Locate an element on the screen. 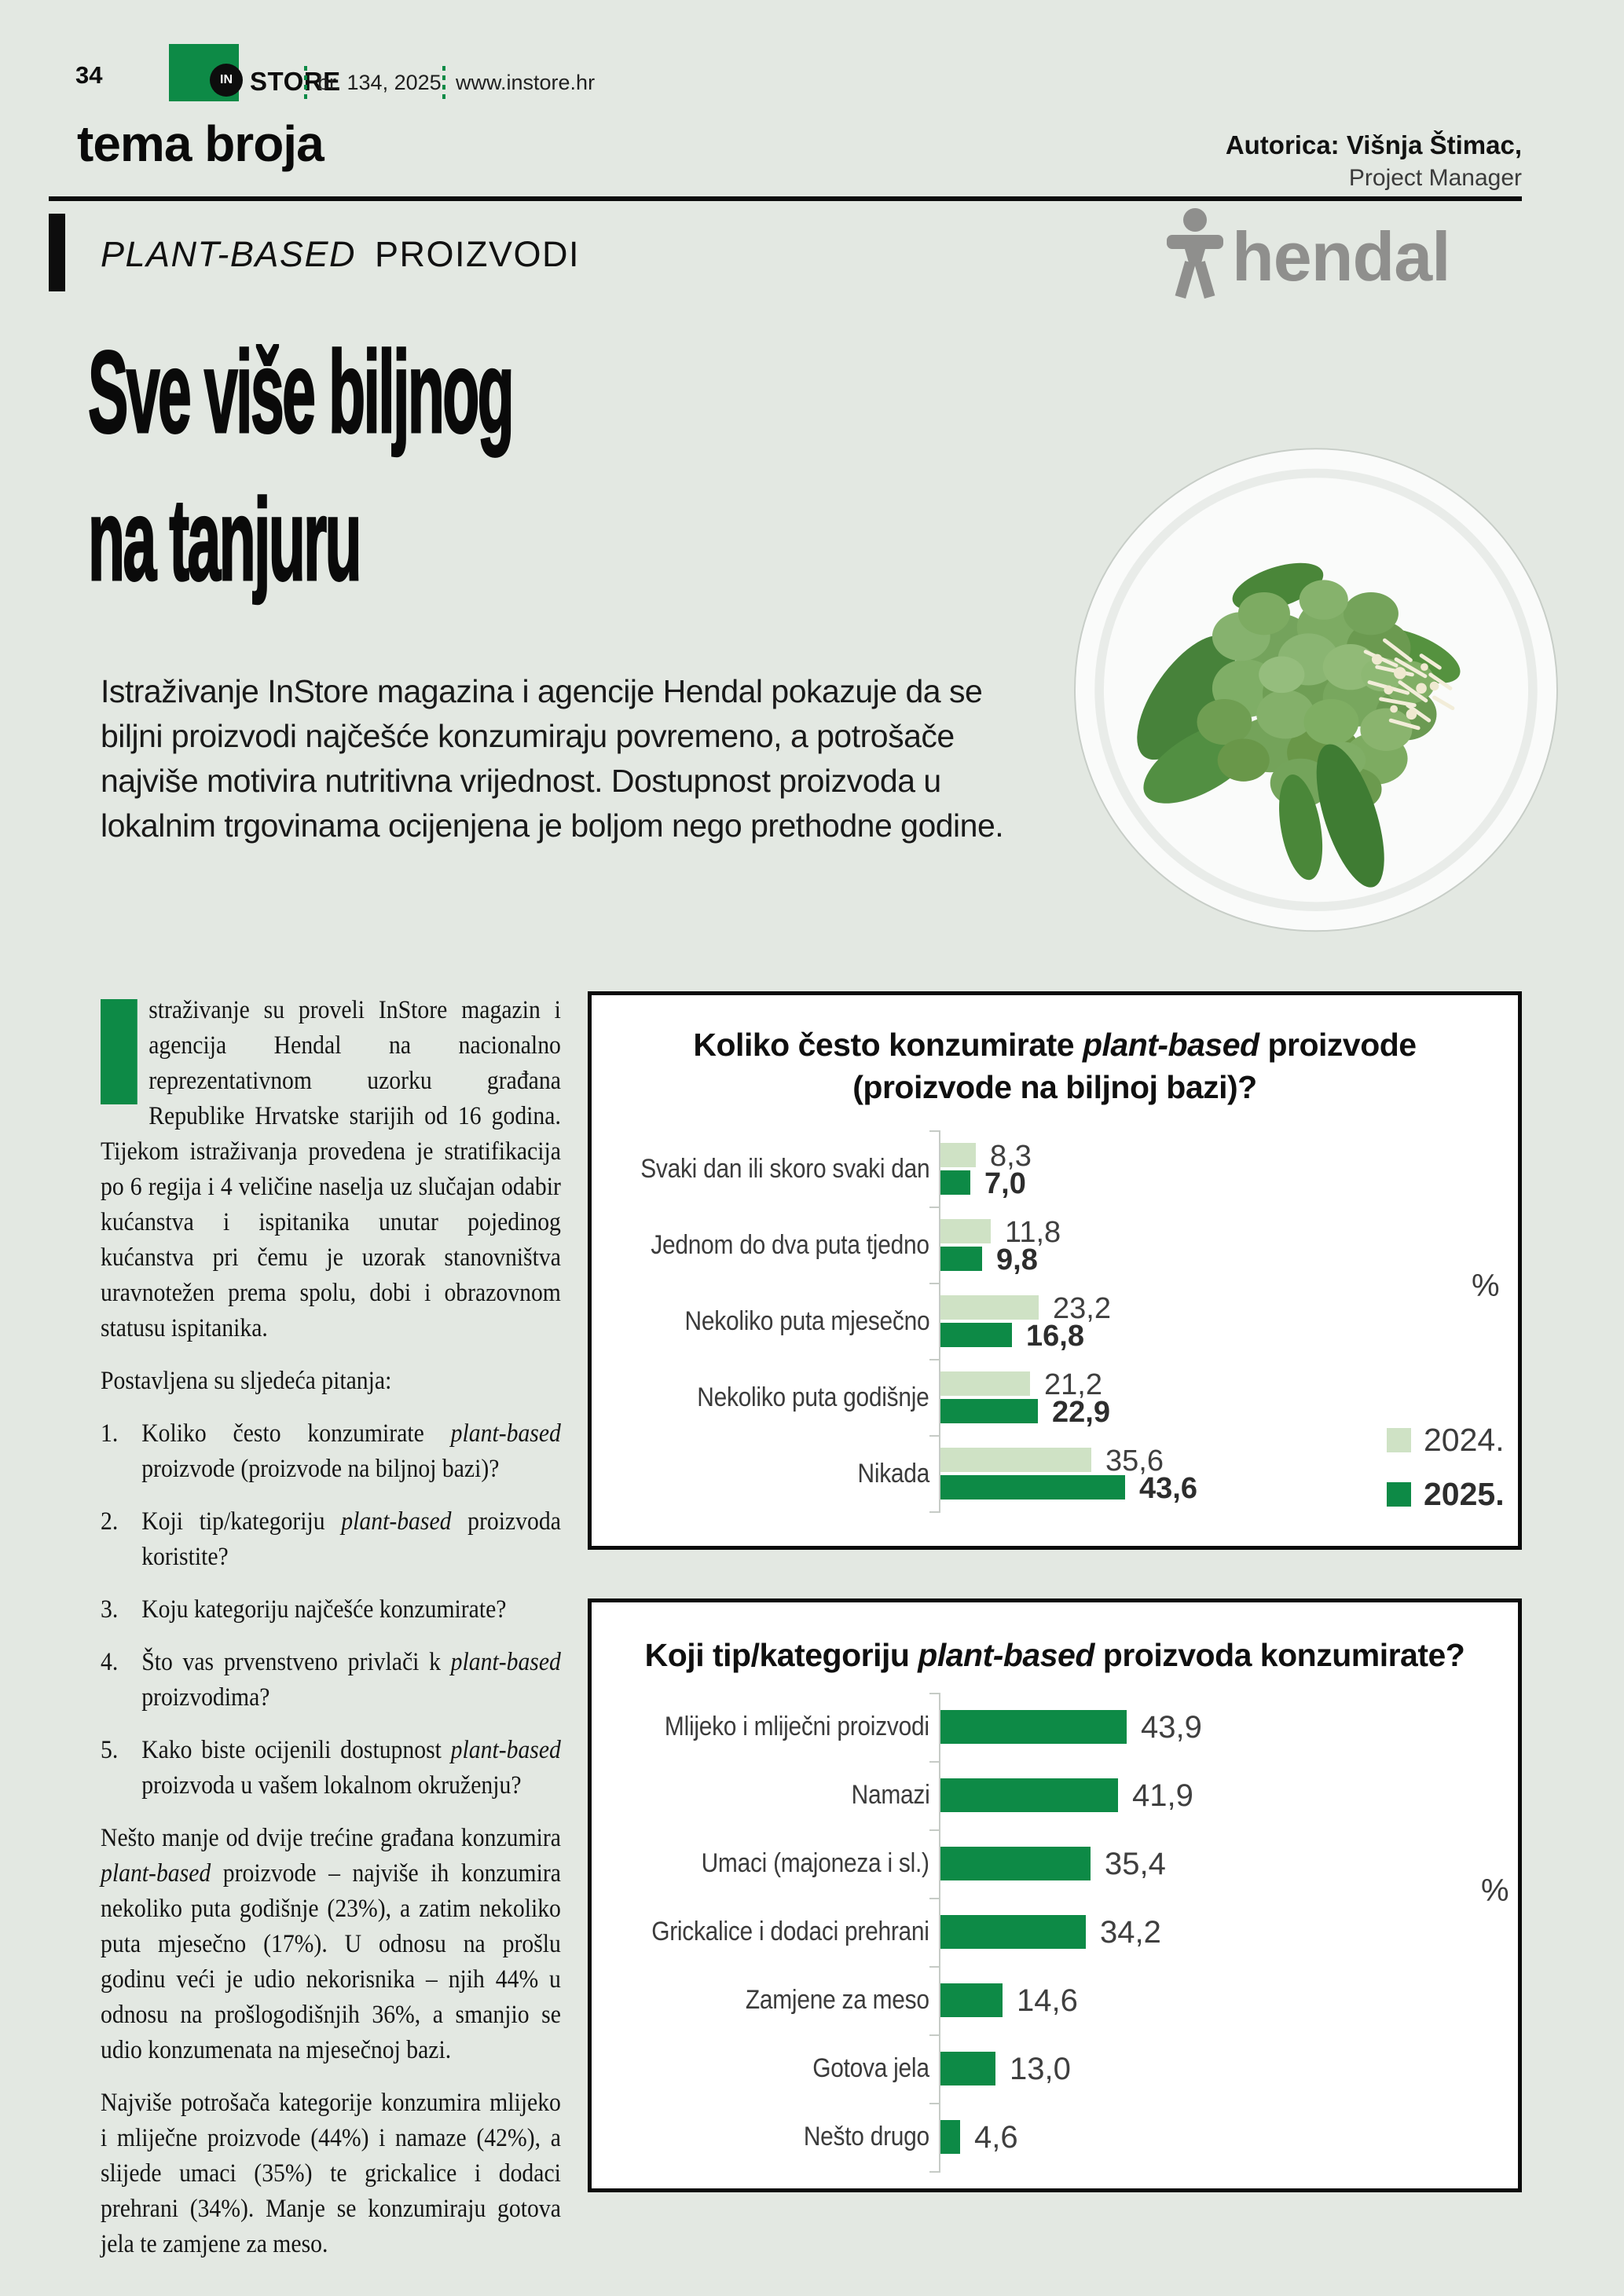  headline: Sve više biljnog na tanjuru is located at coordinates (301, 466).